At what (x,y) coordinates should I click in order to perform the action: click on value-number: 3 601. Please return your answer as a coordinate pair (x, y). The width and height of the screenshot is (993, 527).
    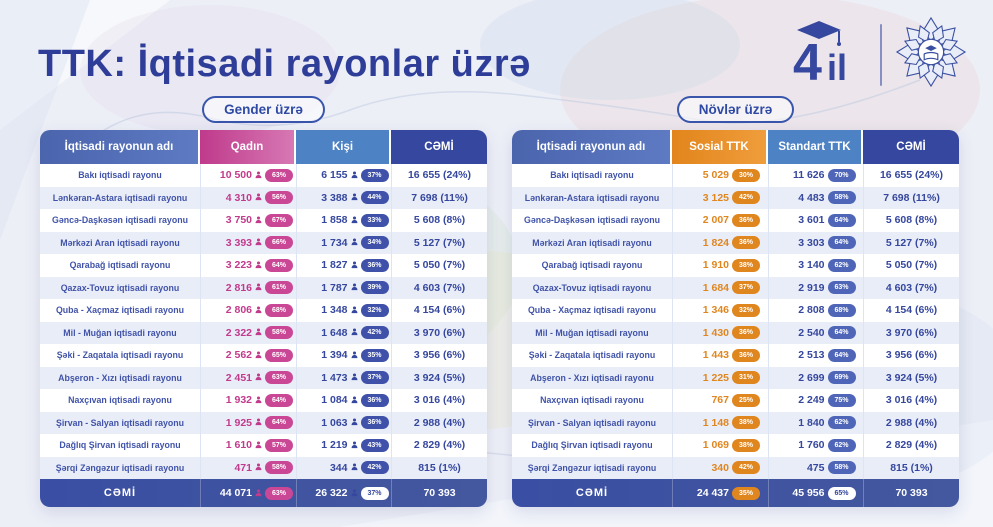
    Looking at the image, I should click on (811, 220).